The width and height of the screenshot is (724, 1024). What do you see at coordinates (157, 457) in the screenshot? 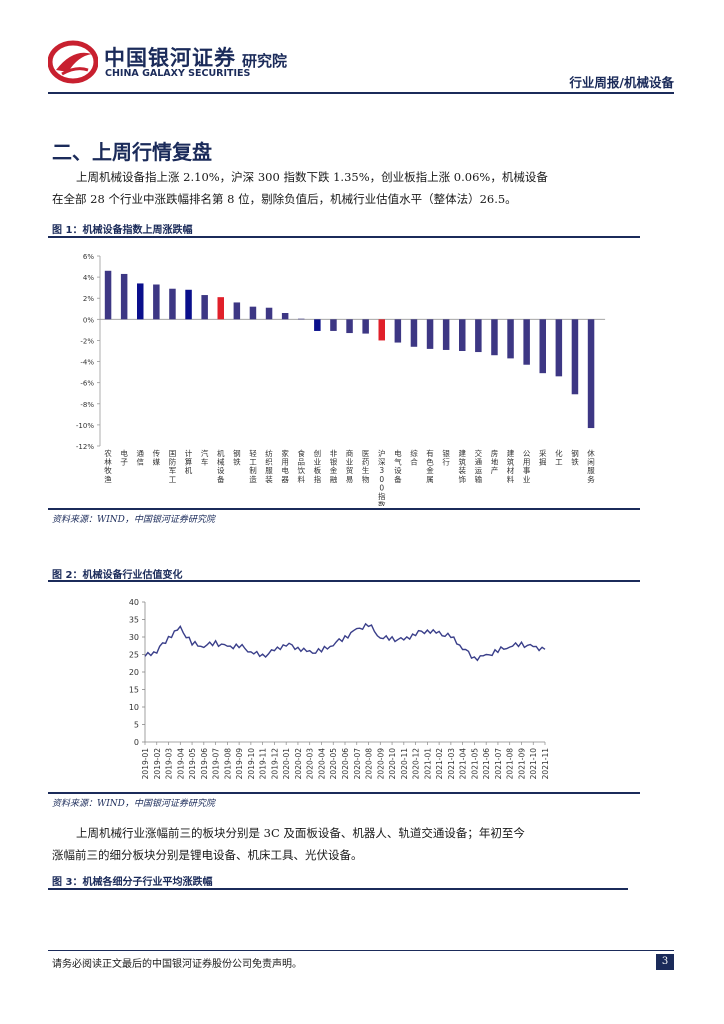
I see `x-tick-label: 传媒` at bounding box center [157, 457].